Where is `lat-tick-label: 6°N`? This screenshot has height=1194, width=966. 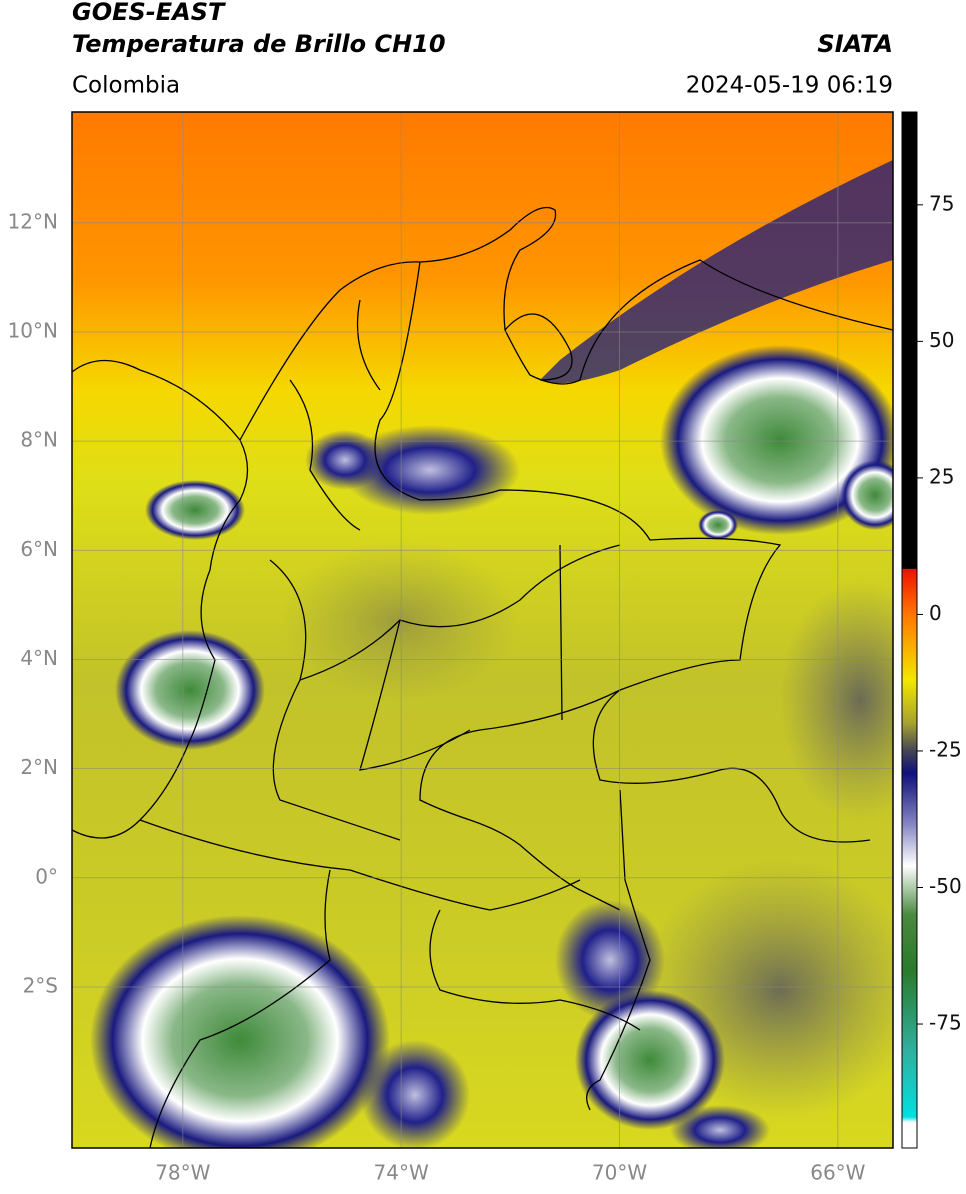
lat-tick-label: 6°N is located at coordinates (39, 549).